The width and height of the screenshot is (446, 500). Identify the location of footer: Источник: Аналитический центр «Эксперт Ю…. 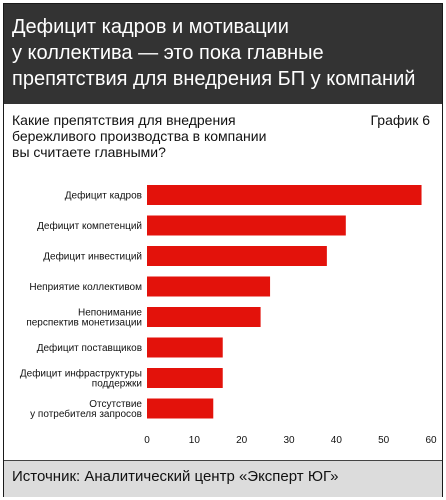
(223, 478).